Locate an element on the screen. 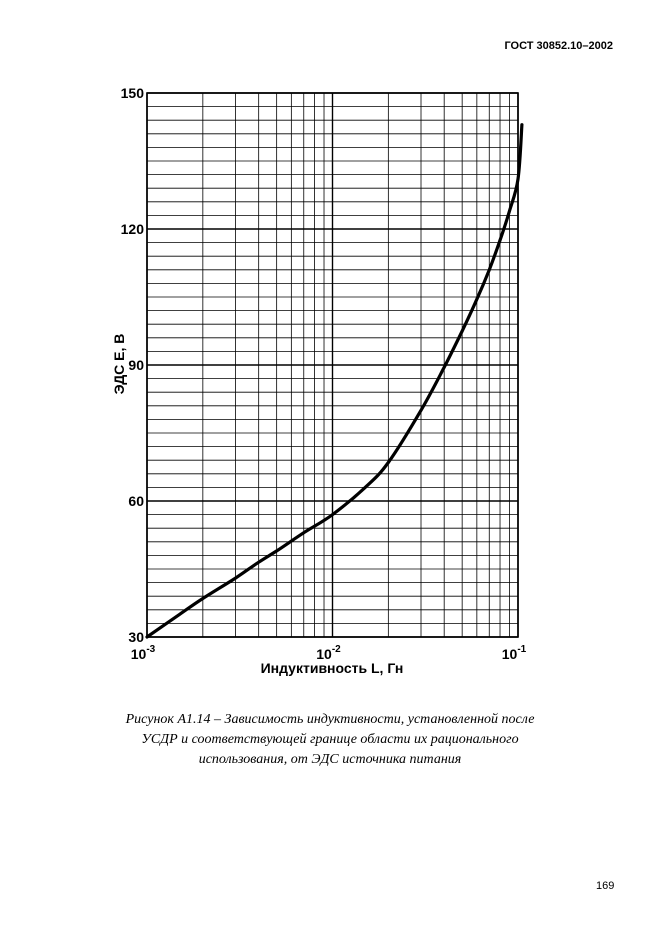  y-tick-labels: 30 60 90 120 150 is located at coordinates (133, 365).